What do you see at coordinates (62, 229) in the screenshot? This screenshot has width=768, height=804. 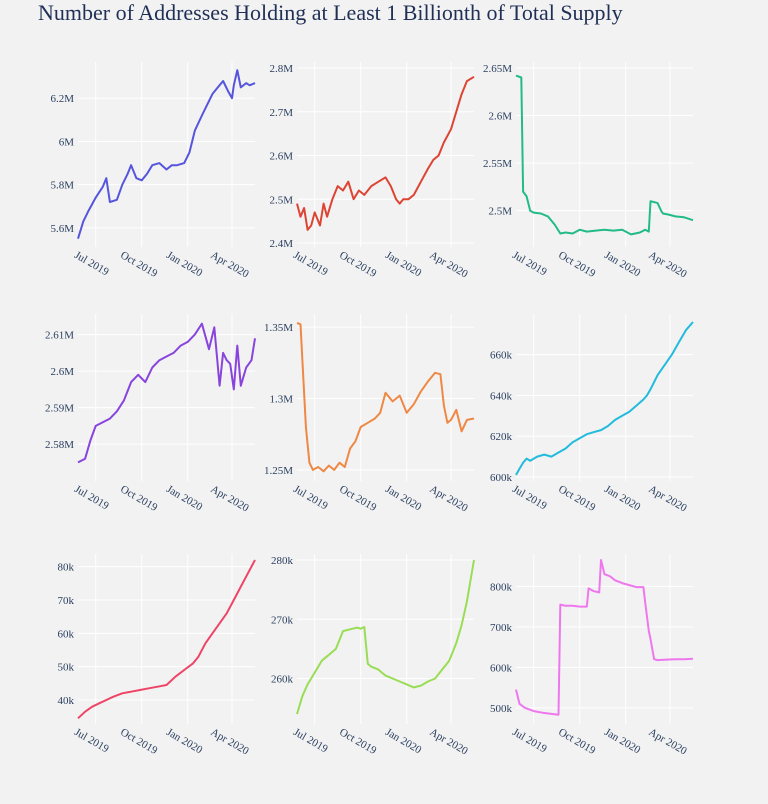 I see `y-tick-label: 5.6M` at bounding box center [62, 229].